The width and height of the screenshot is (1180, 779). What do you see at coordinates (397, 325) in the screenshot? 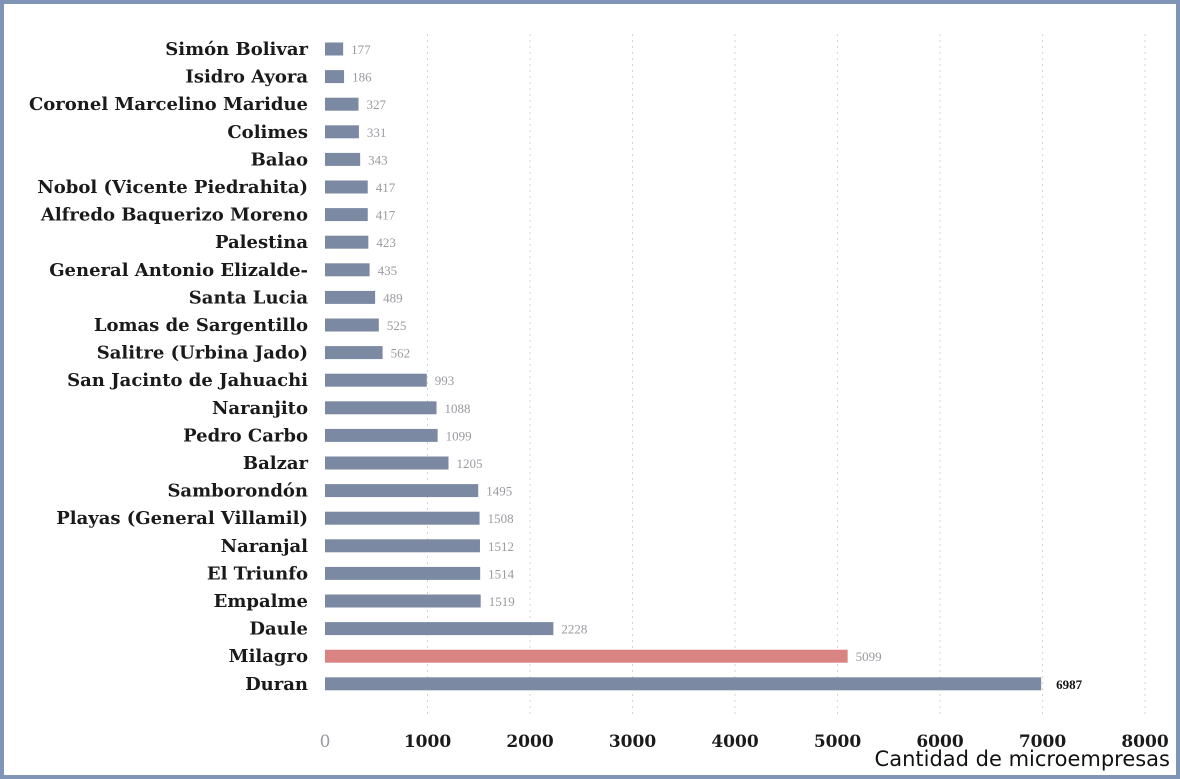
I see `value-label: 525` at bounding box center [397, 325].